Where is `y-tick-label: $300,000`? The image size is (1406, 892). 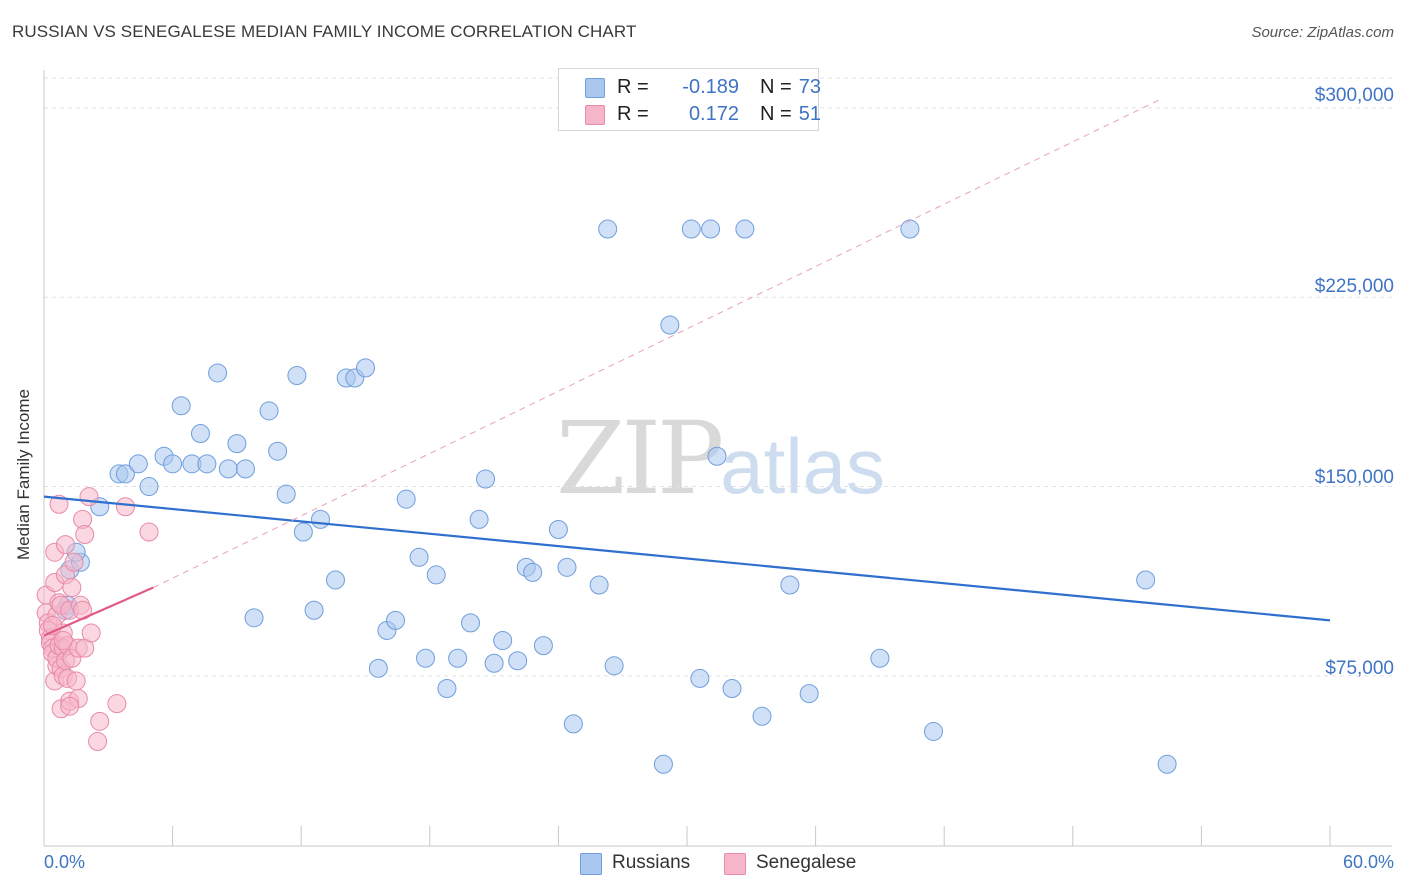
y-tick-label: $300,000 is located at coordinates (1354, 95).